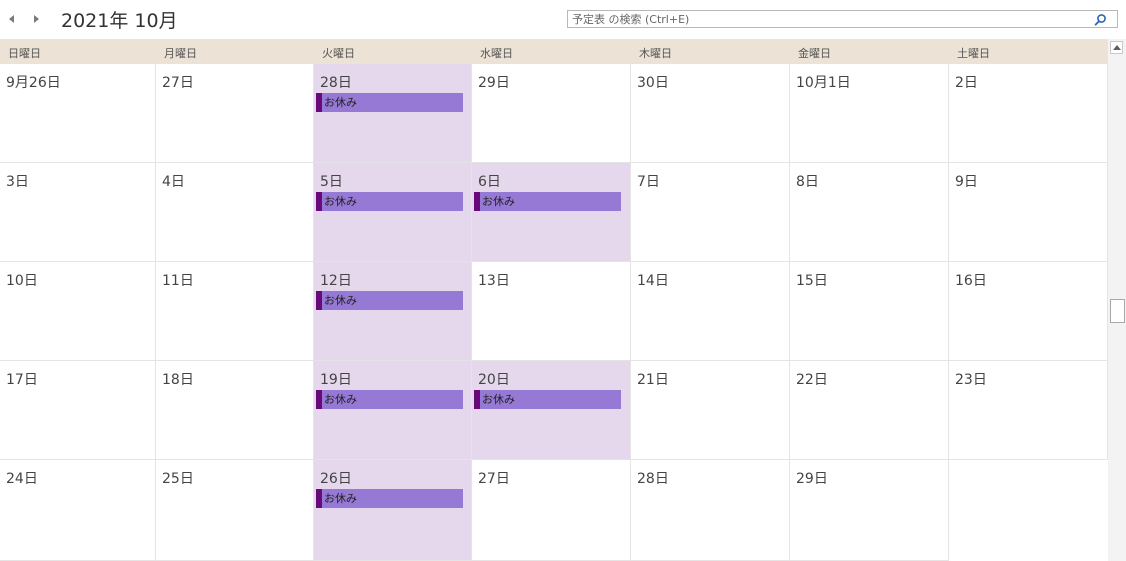 This screenshot has height=561, width=1126. Describe the element at coordinates (489, 182) in the screenshot. I see `date-label: 6日` at that location.